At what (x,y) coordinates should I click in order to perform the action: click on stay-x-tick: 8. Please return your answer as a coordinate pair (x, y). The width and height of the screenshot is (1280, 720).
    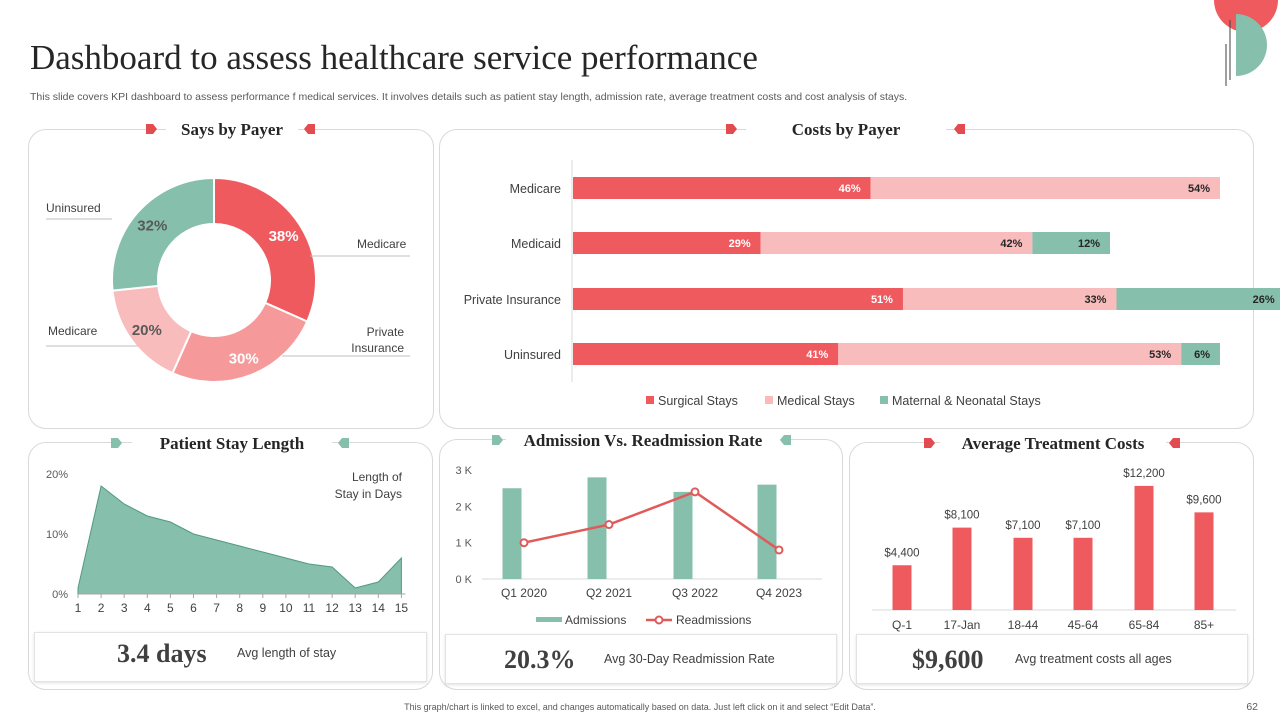
    Looking at the image, I should click on (239, 608).